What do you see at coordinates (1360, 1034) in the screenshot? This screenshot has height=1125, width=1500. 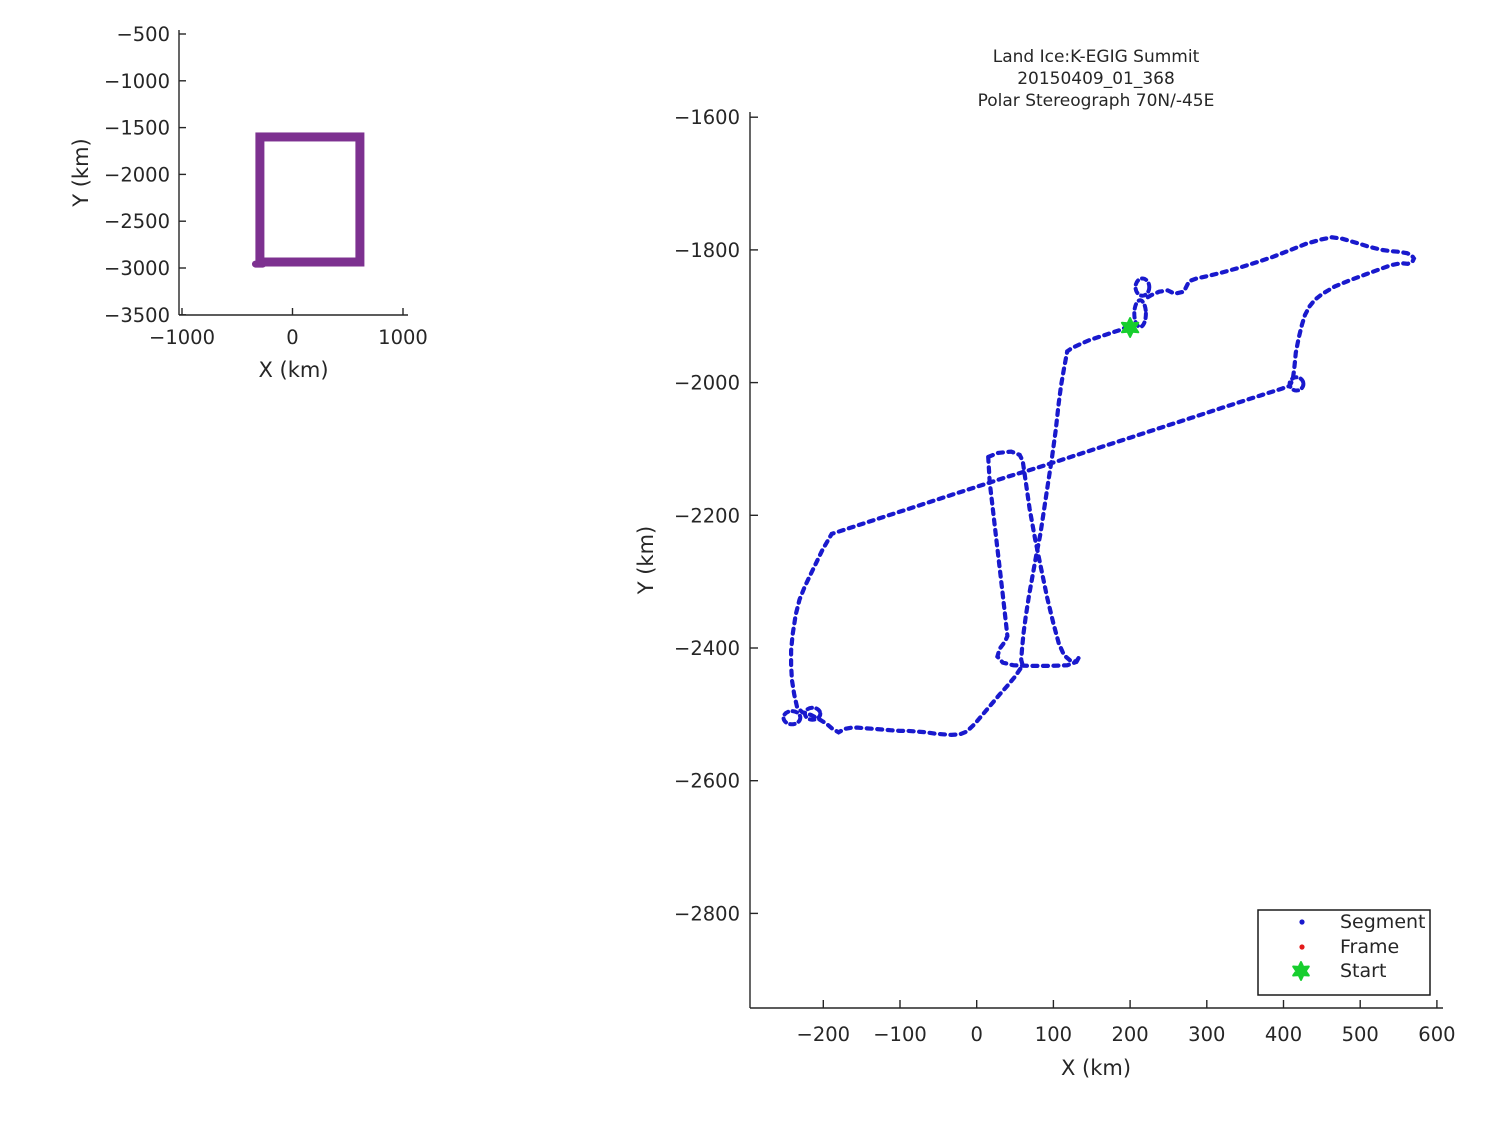 I see `main-x-tick-label: 500` at bounding box center [1360, 1034].